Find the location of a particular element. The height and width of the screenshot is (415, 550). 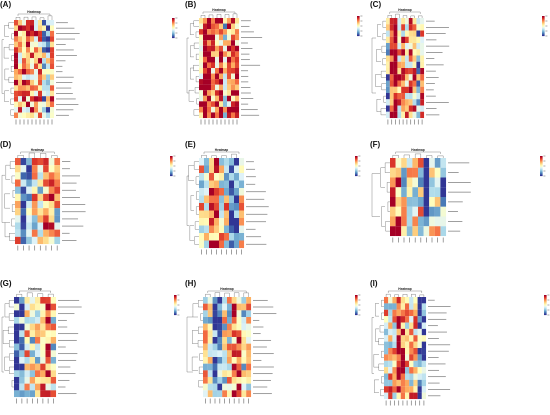

color-key-tick is located at coordinates (178, 310).